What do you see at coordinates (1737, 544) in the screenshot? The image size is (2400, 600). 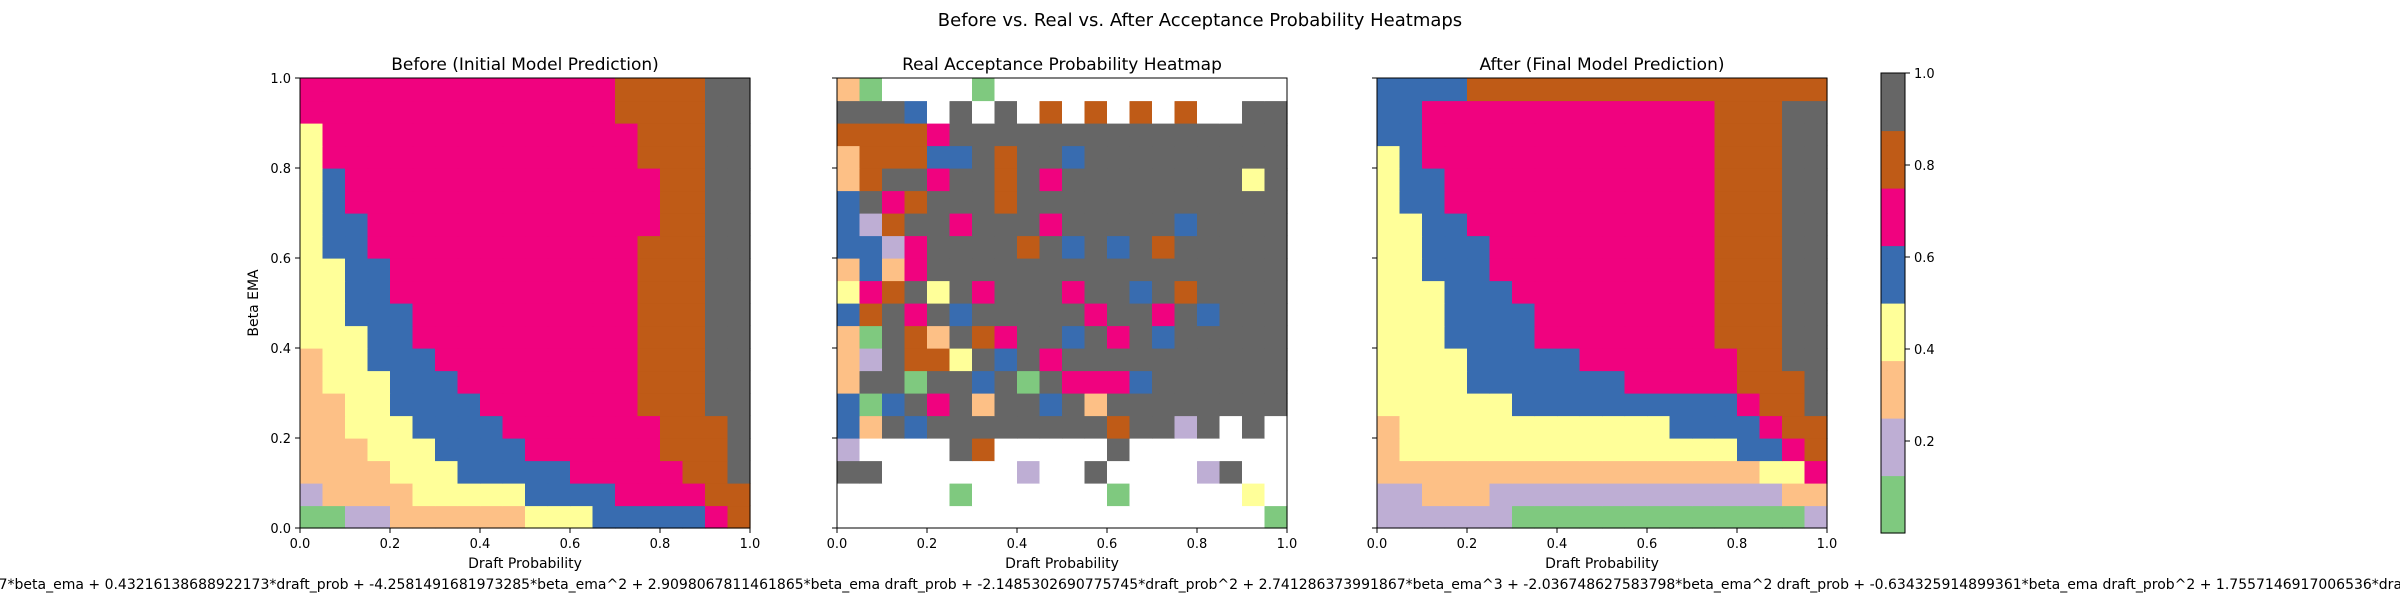 I see `x-tick-label: 0.8` at bounding box center [1737, 544].